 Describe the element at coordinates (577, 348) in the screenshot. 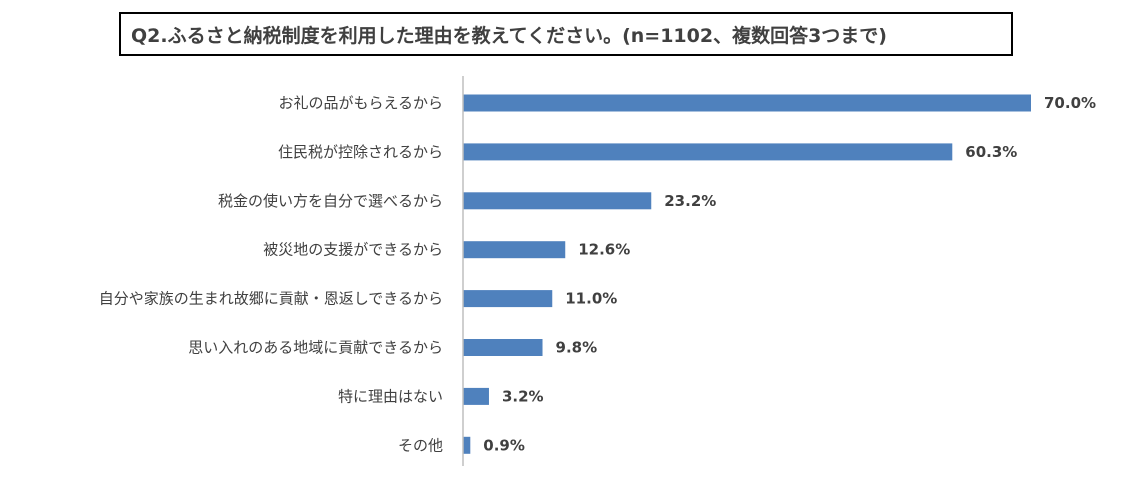

I see `value-label: 9.8%` at that location.